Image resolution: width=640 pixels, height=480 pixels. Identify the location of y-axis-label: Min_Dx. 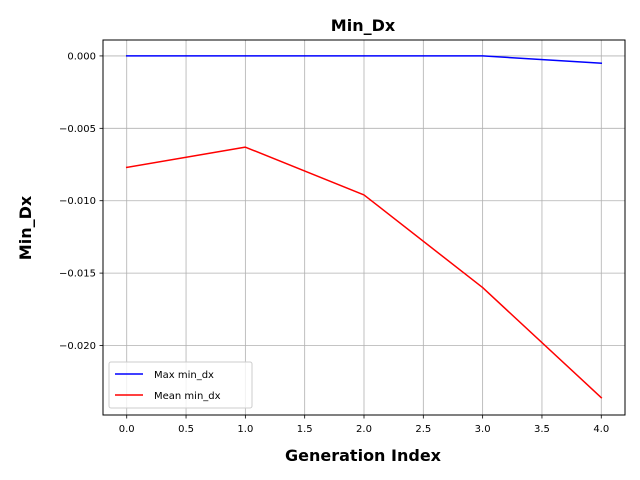
(25, 227).